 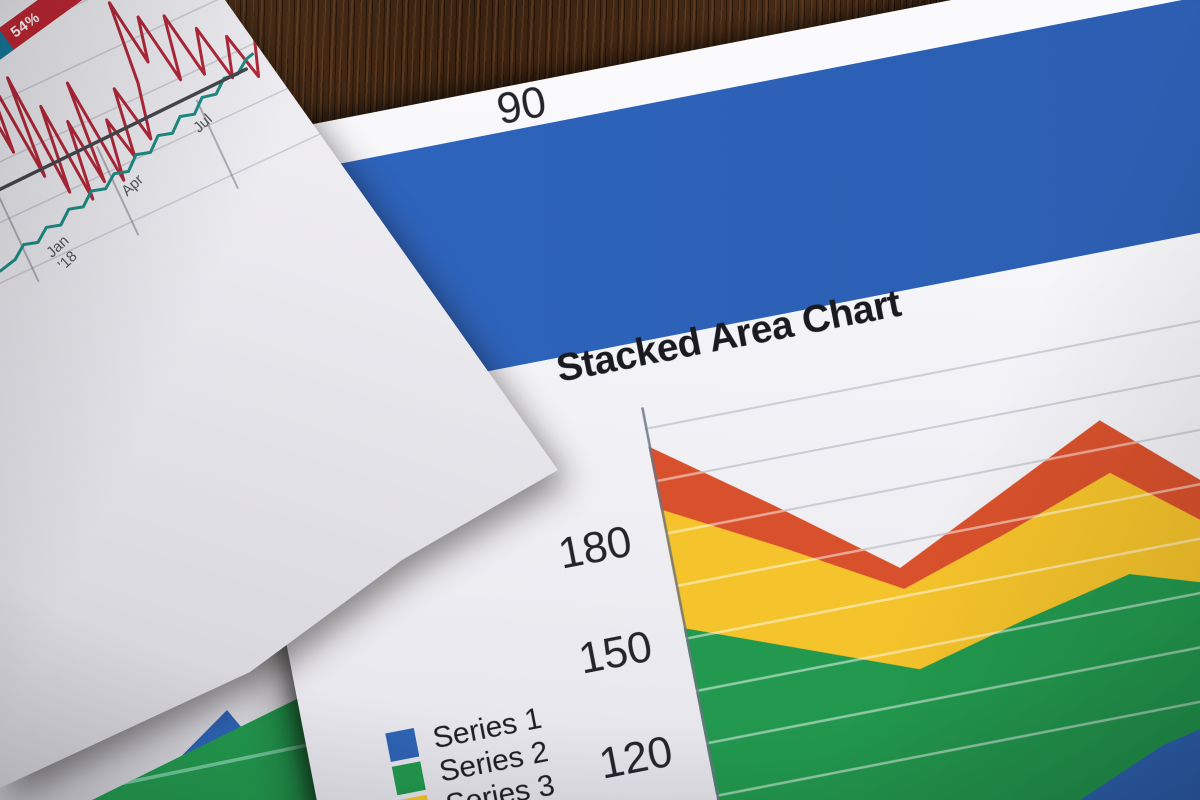 I want to click on y-axis-label: 180, so click(x=595, y=547).